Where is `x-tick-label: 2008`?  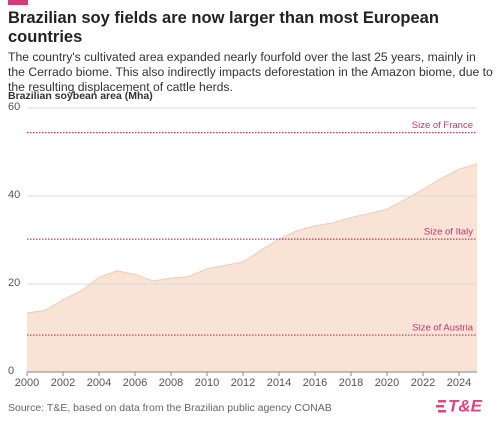 x-tick-label: 2008 is located at coordinates (171, 383).